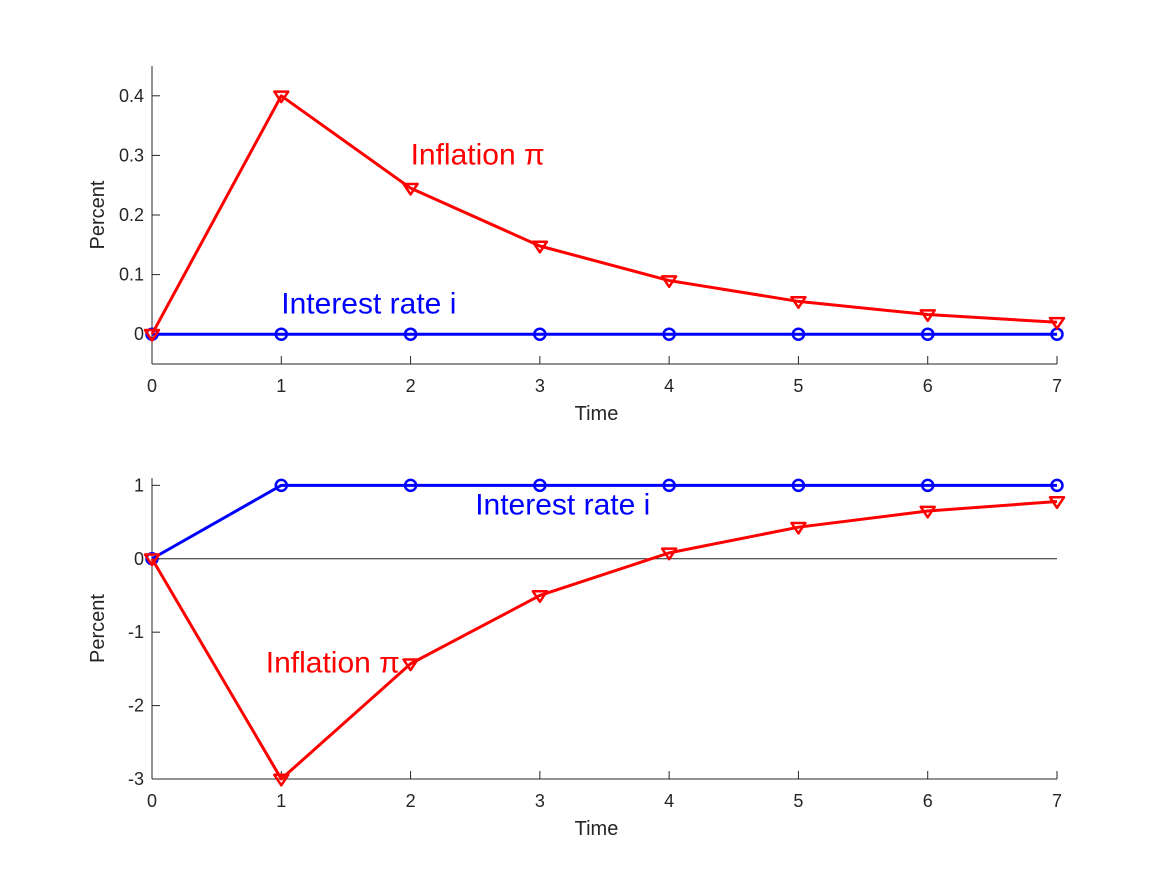 The image size is (1167, 875). Describe the element at coordinates (136, 632) in the screenshot. I see `y-tick-label: -1` at that location.